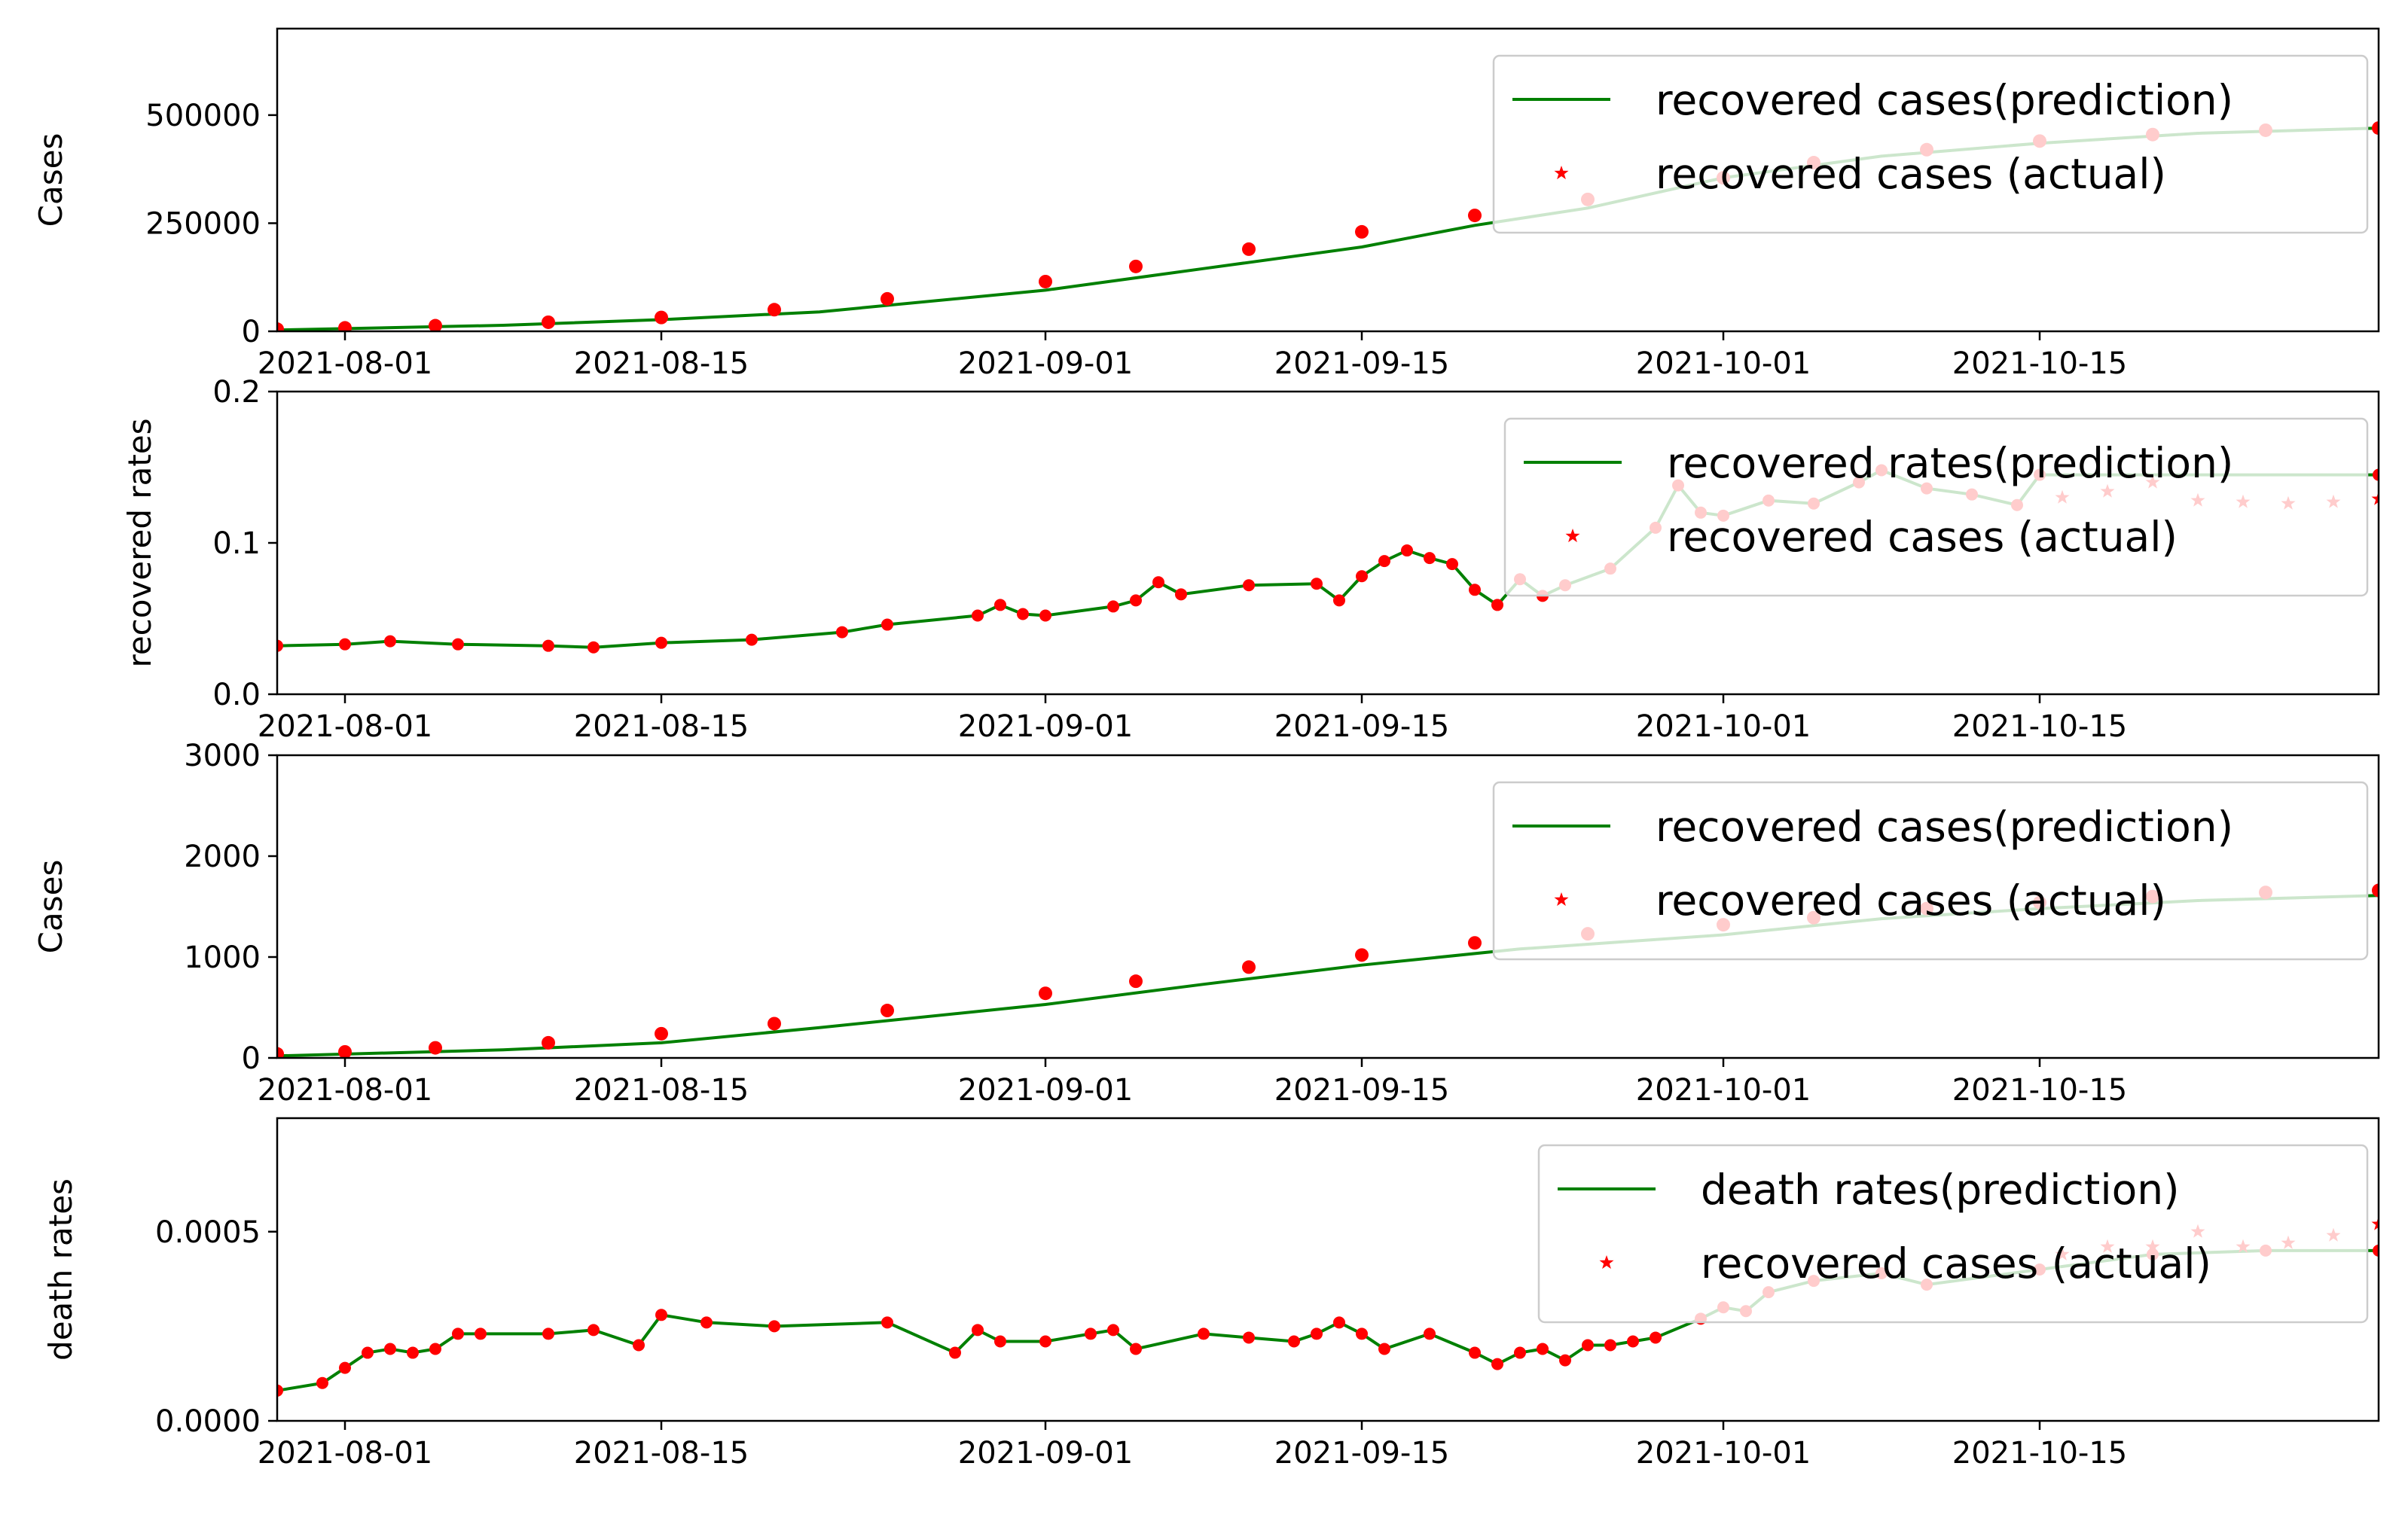 This screenshot has height=1521, width=2408. I want to click on legend-label: recovered rates(prediction), so click(1950, 463).